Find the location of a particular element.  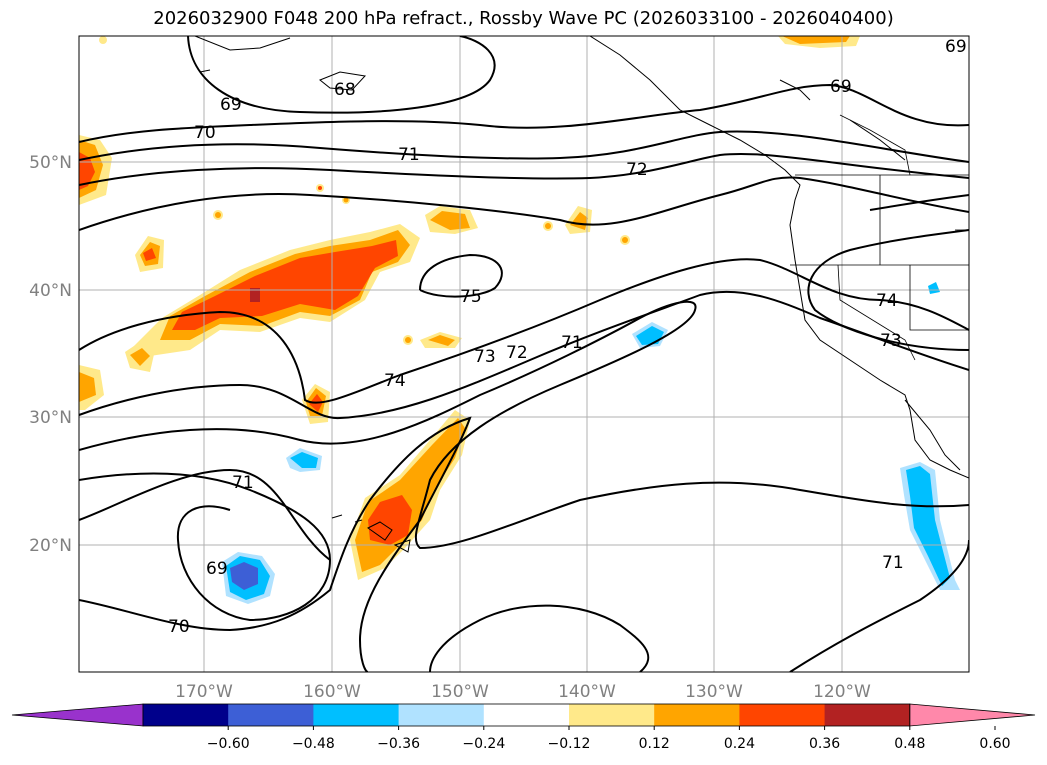

longitude-axis: 170°W 160°W 150°W 140°W 130°W 120°W is located at coordinates (523, 692).